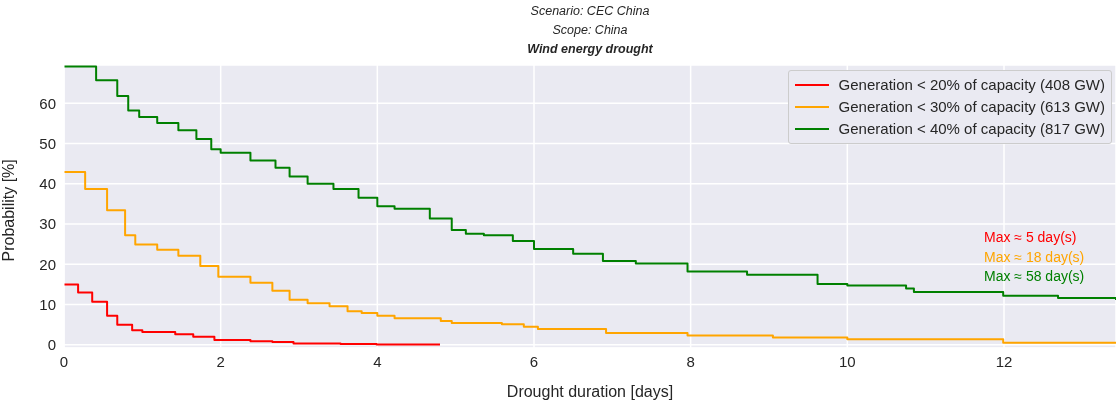  I want to click on x-tick-label: 2, so click(220, 361).